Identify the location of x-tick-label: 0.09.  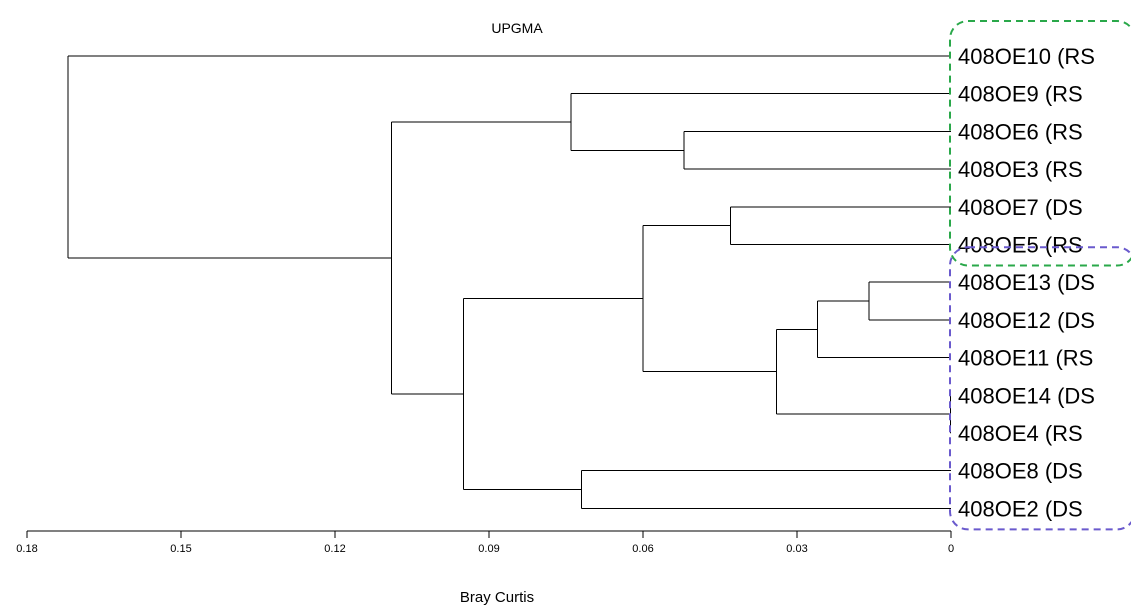
(488, 549).